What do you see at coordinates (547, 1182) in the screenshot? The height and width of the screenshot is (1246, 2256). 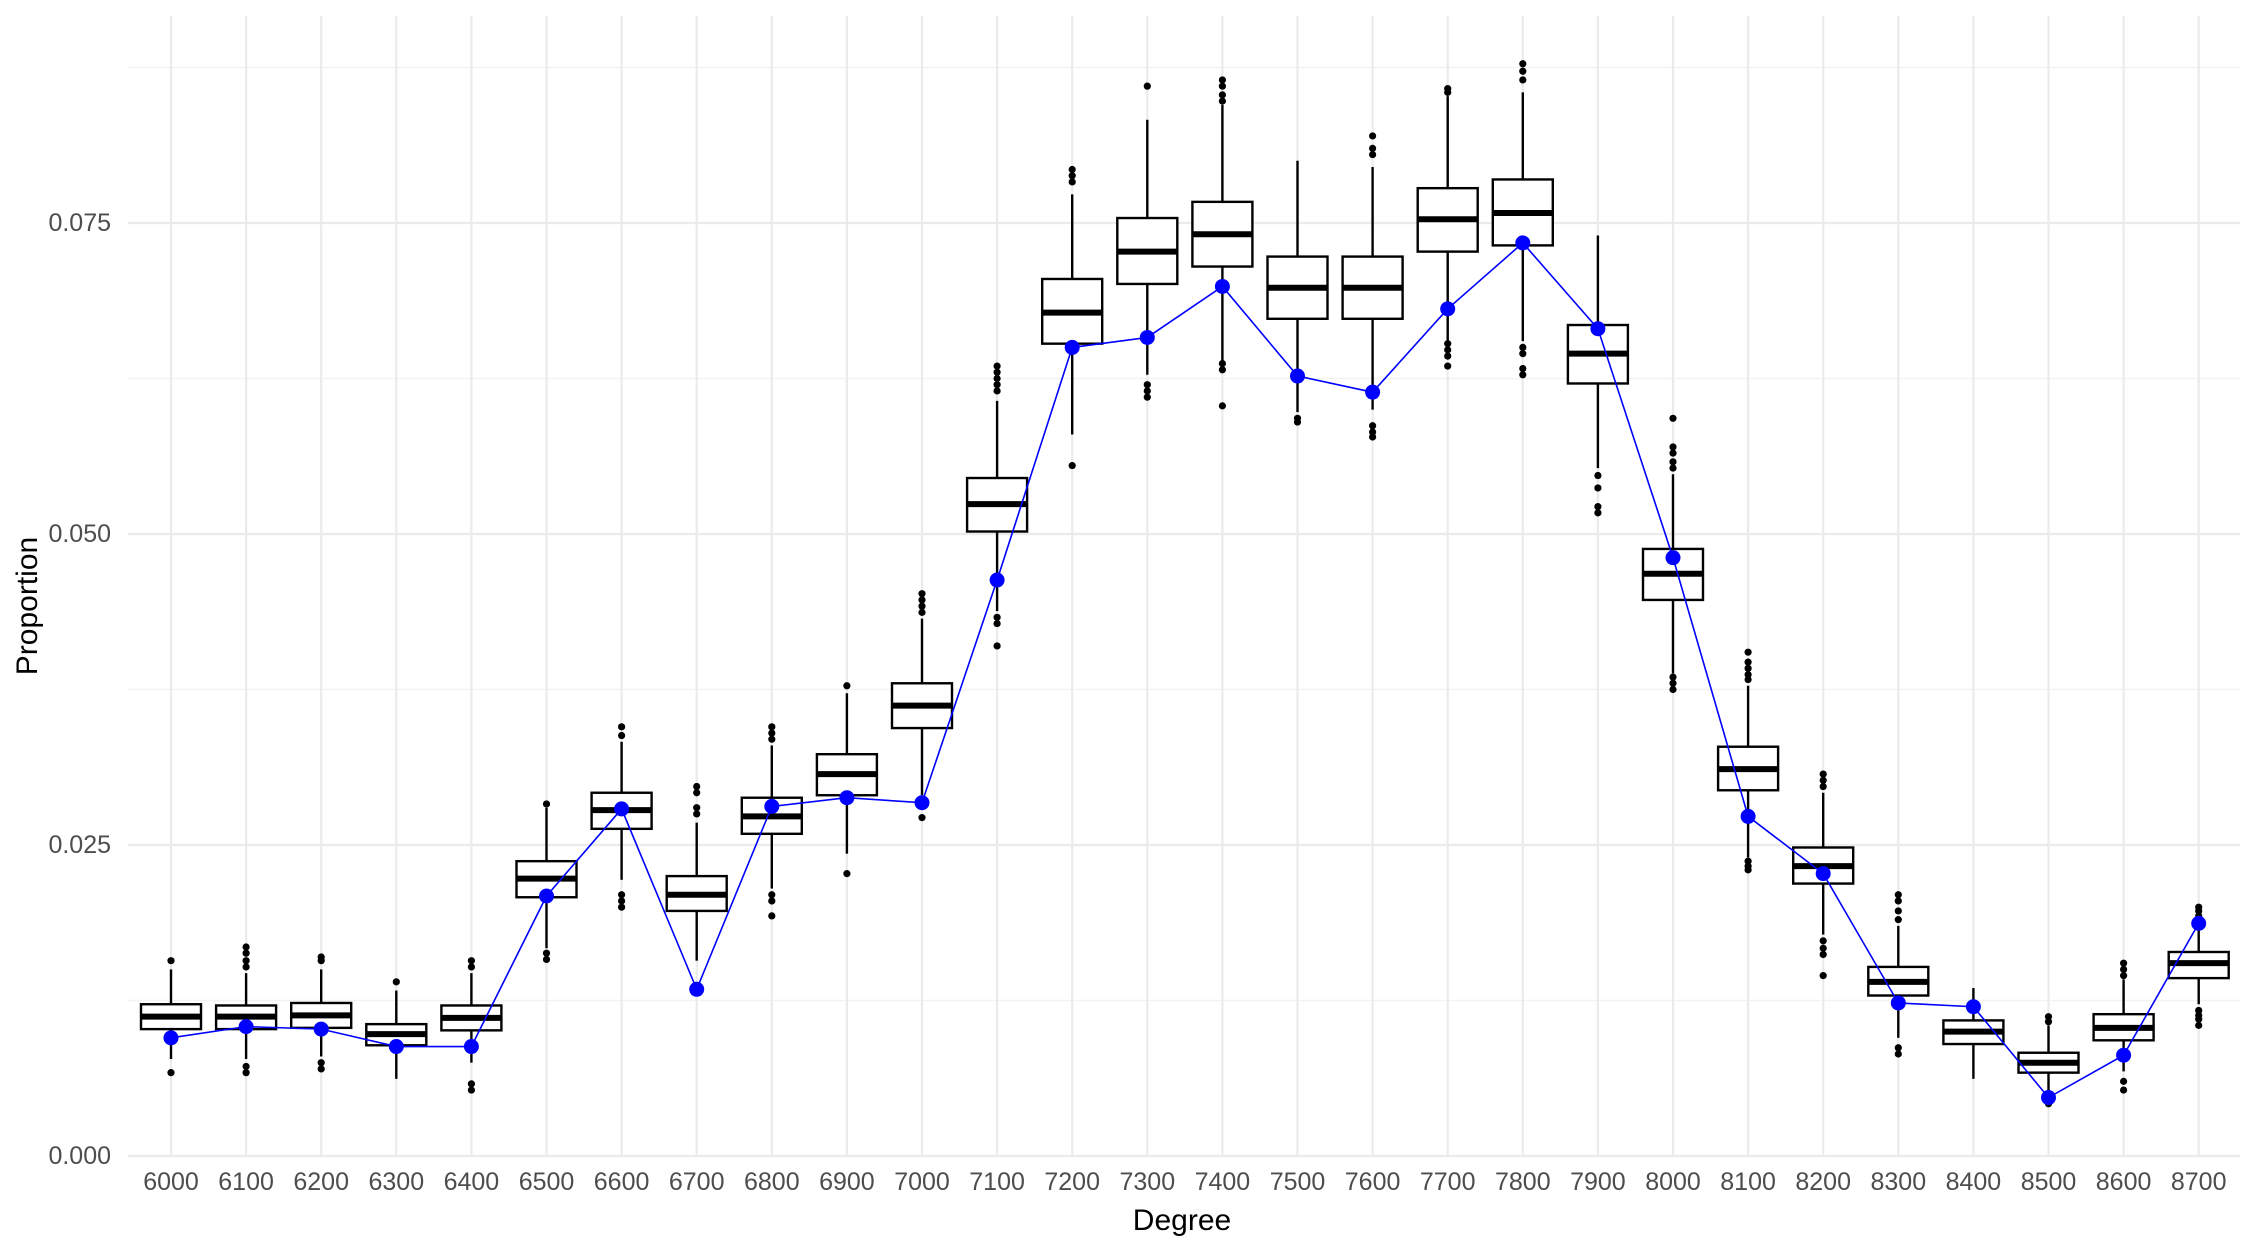 I see `x-tick-label: 6500` at bounding box center [547, 1182].